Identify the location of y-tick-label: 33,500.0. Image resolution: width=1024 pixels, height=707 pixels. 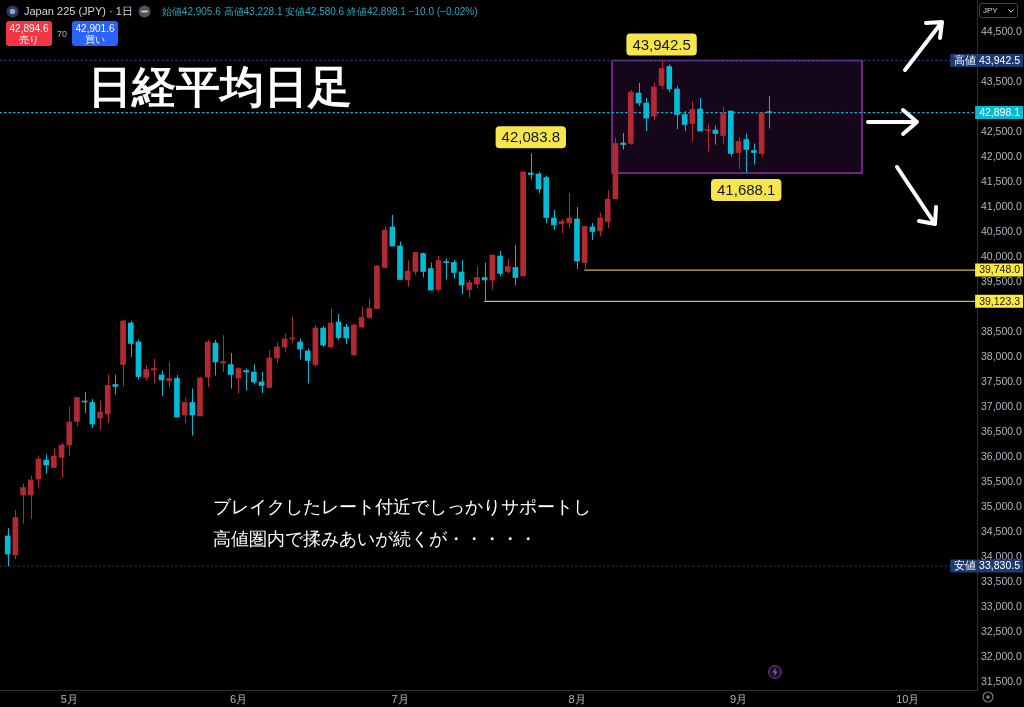
(1002, 581).